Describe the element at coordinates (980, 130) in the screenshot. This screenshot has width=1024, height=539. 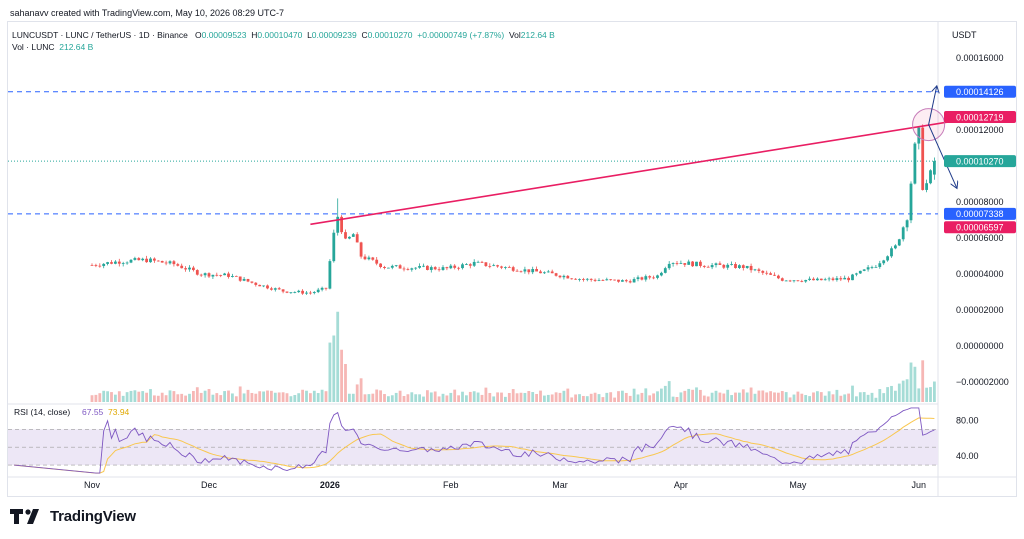
I see `price-tick-label: 0.00012000` at that location.